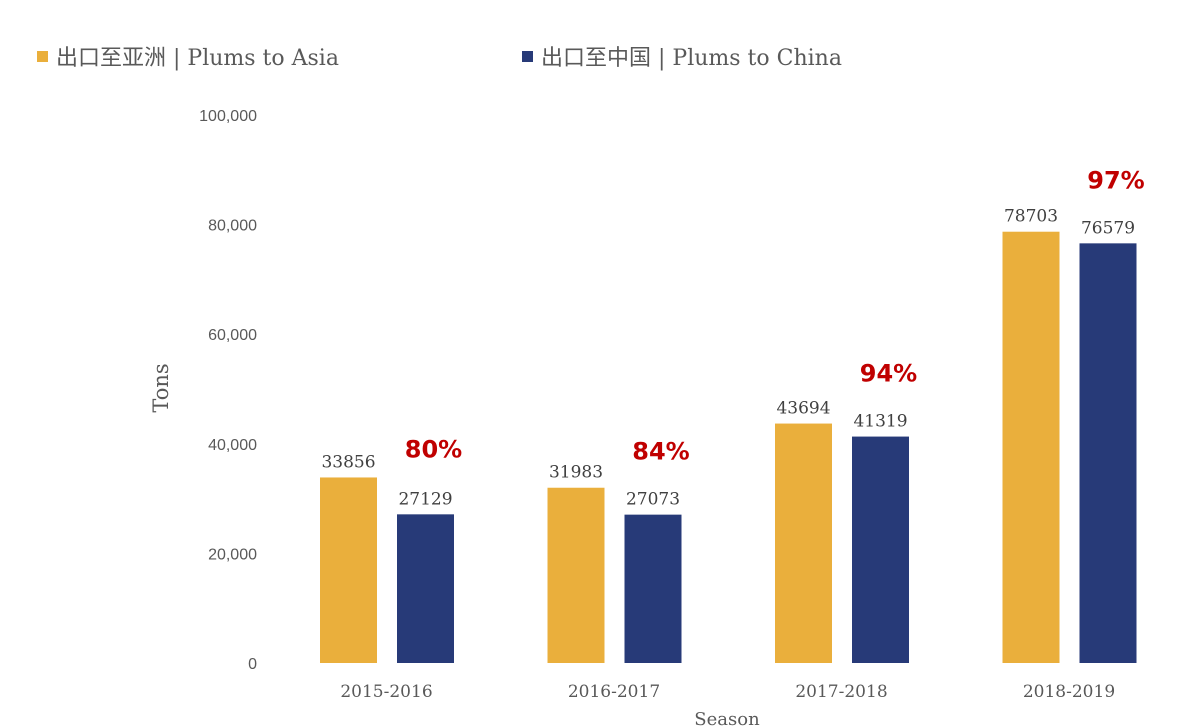  I want to click on legend-label-1: 出口至亚洲 | Plums to Asia, so click(197, 58).